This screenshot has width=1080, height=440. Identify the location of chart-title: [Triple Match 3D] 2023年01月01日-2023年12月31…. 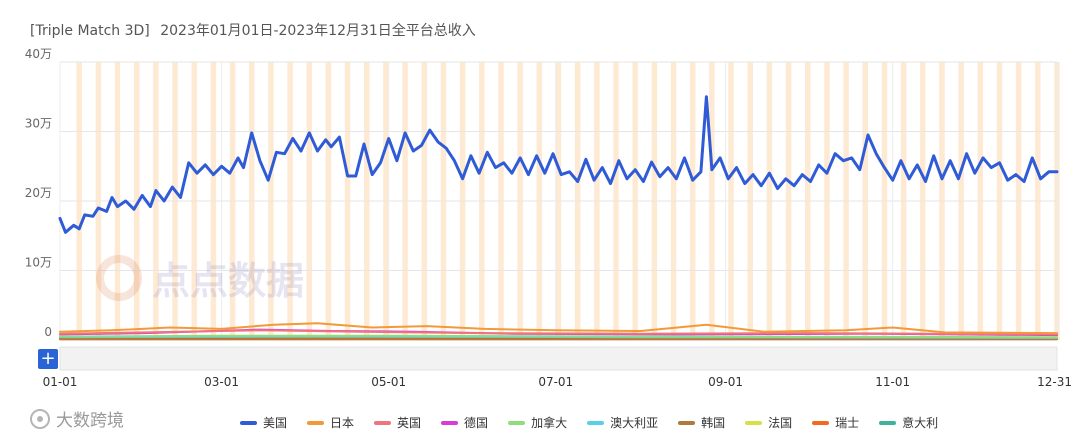
(253, 30).